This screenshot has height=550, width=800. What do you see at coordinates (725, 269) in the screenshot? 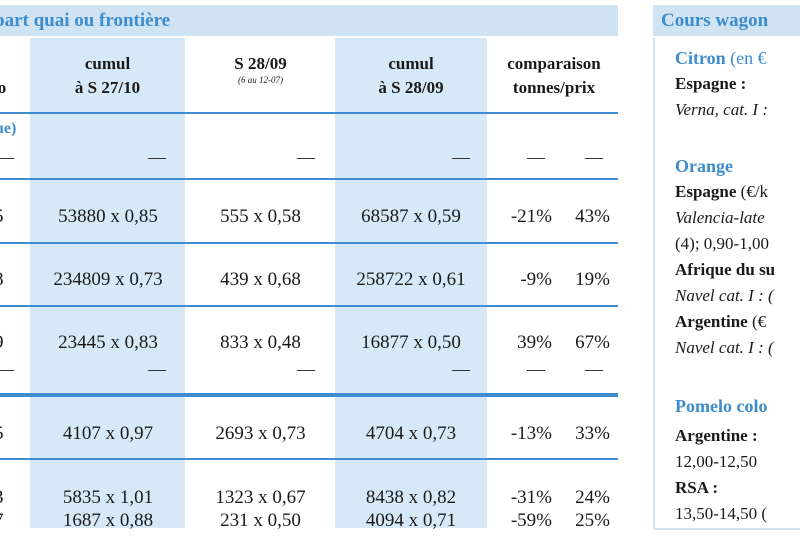
I see `country-afrique-du-sud: Afrique du su` at bounding box center [725, 269].